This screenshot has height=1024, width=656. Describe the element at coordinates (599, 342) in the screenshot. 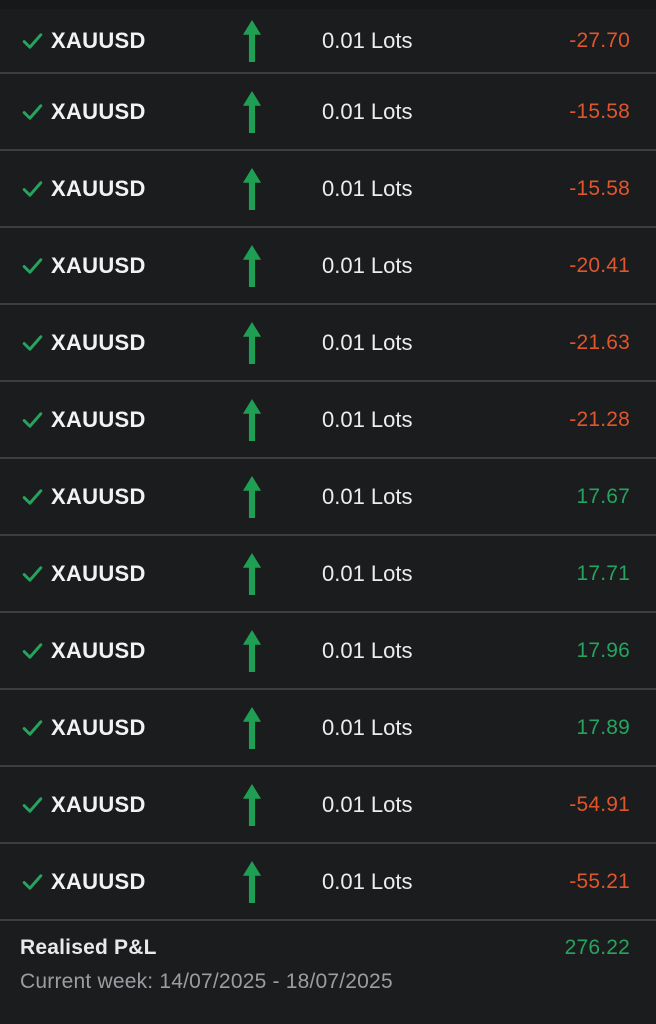

I see `trade-pnl: -21.63` at that location.